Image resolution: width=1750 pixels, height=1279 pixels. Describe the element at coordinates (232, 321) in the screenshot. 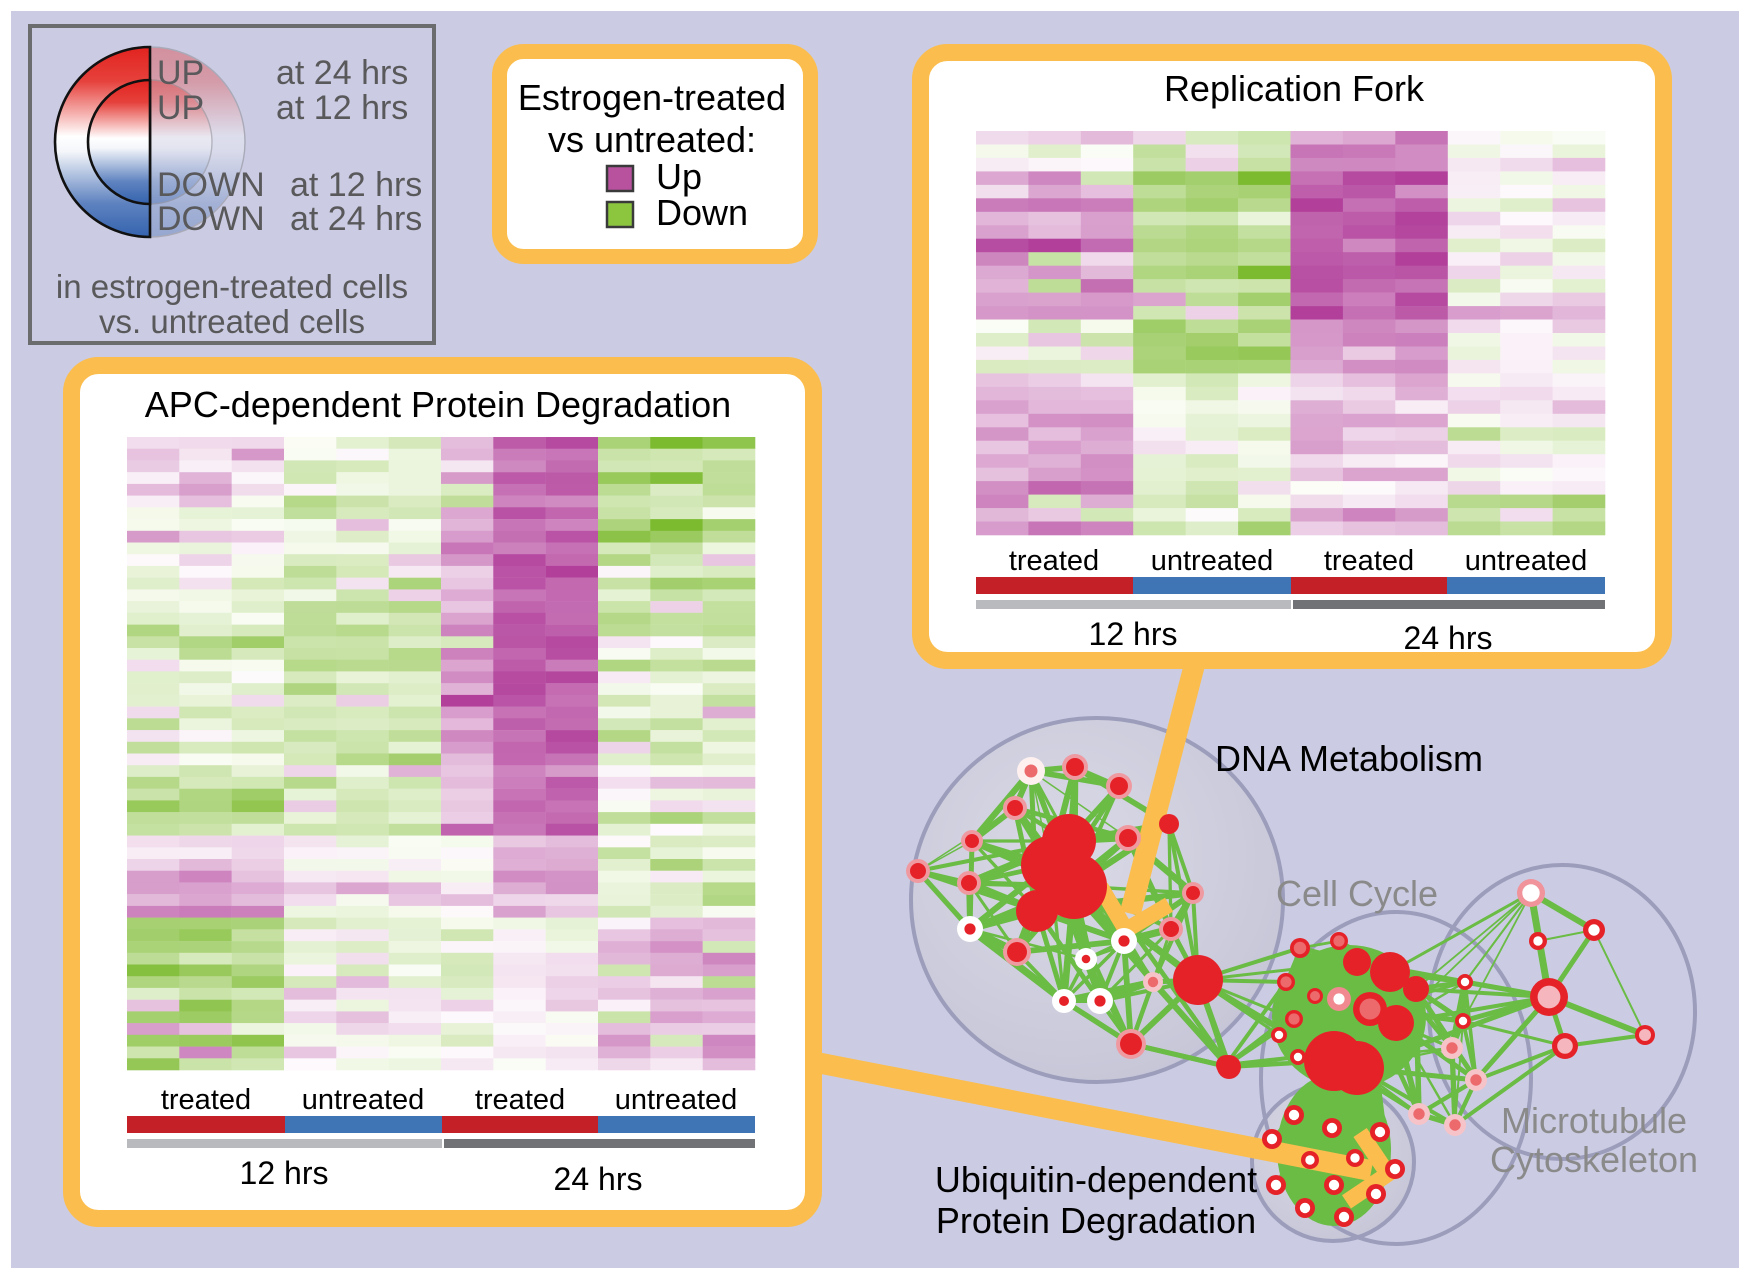

I see `svg-text: vs. untreated cells` at that location.